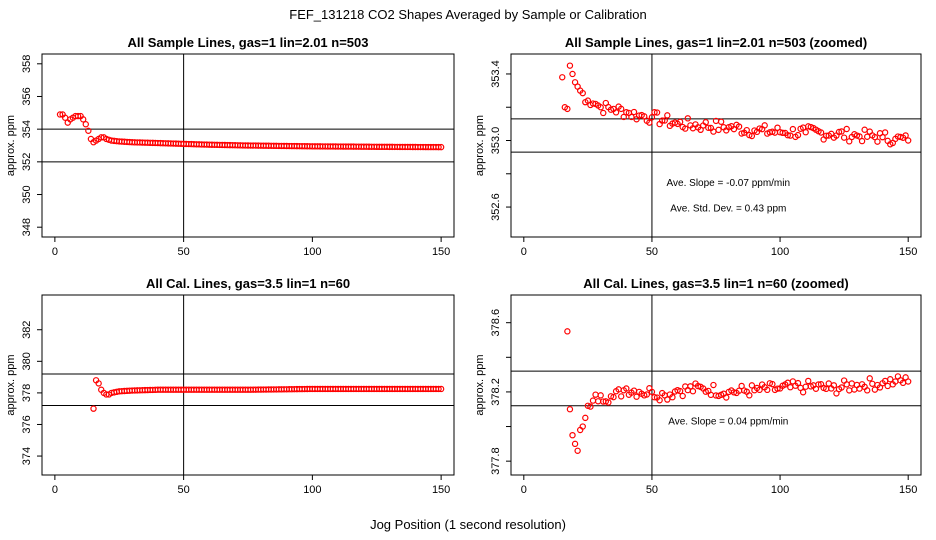 The height and width of the screenshot is (540, 936). I want to click on plot-frame, so click(716, 385).